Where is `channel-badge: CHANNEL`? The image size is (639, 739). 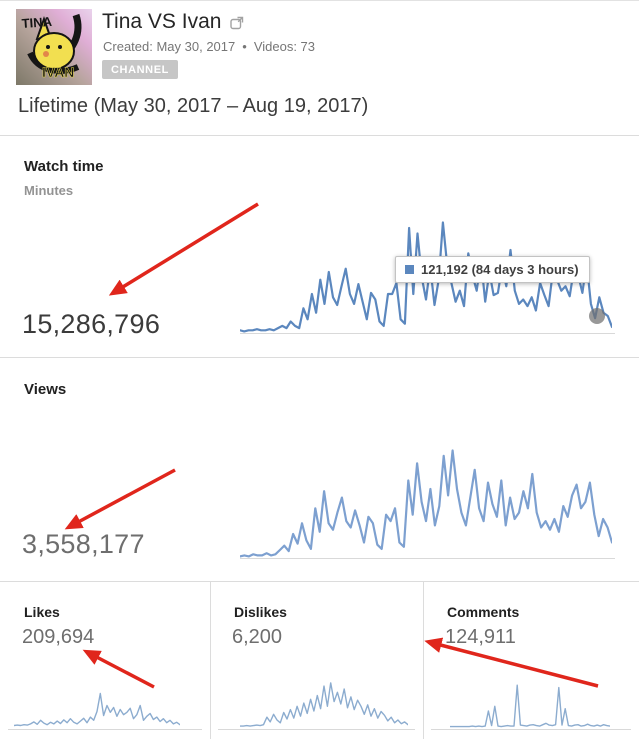
channel-badge: CHANNEL is located at coordinates (140, 69).